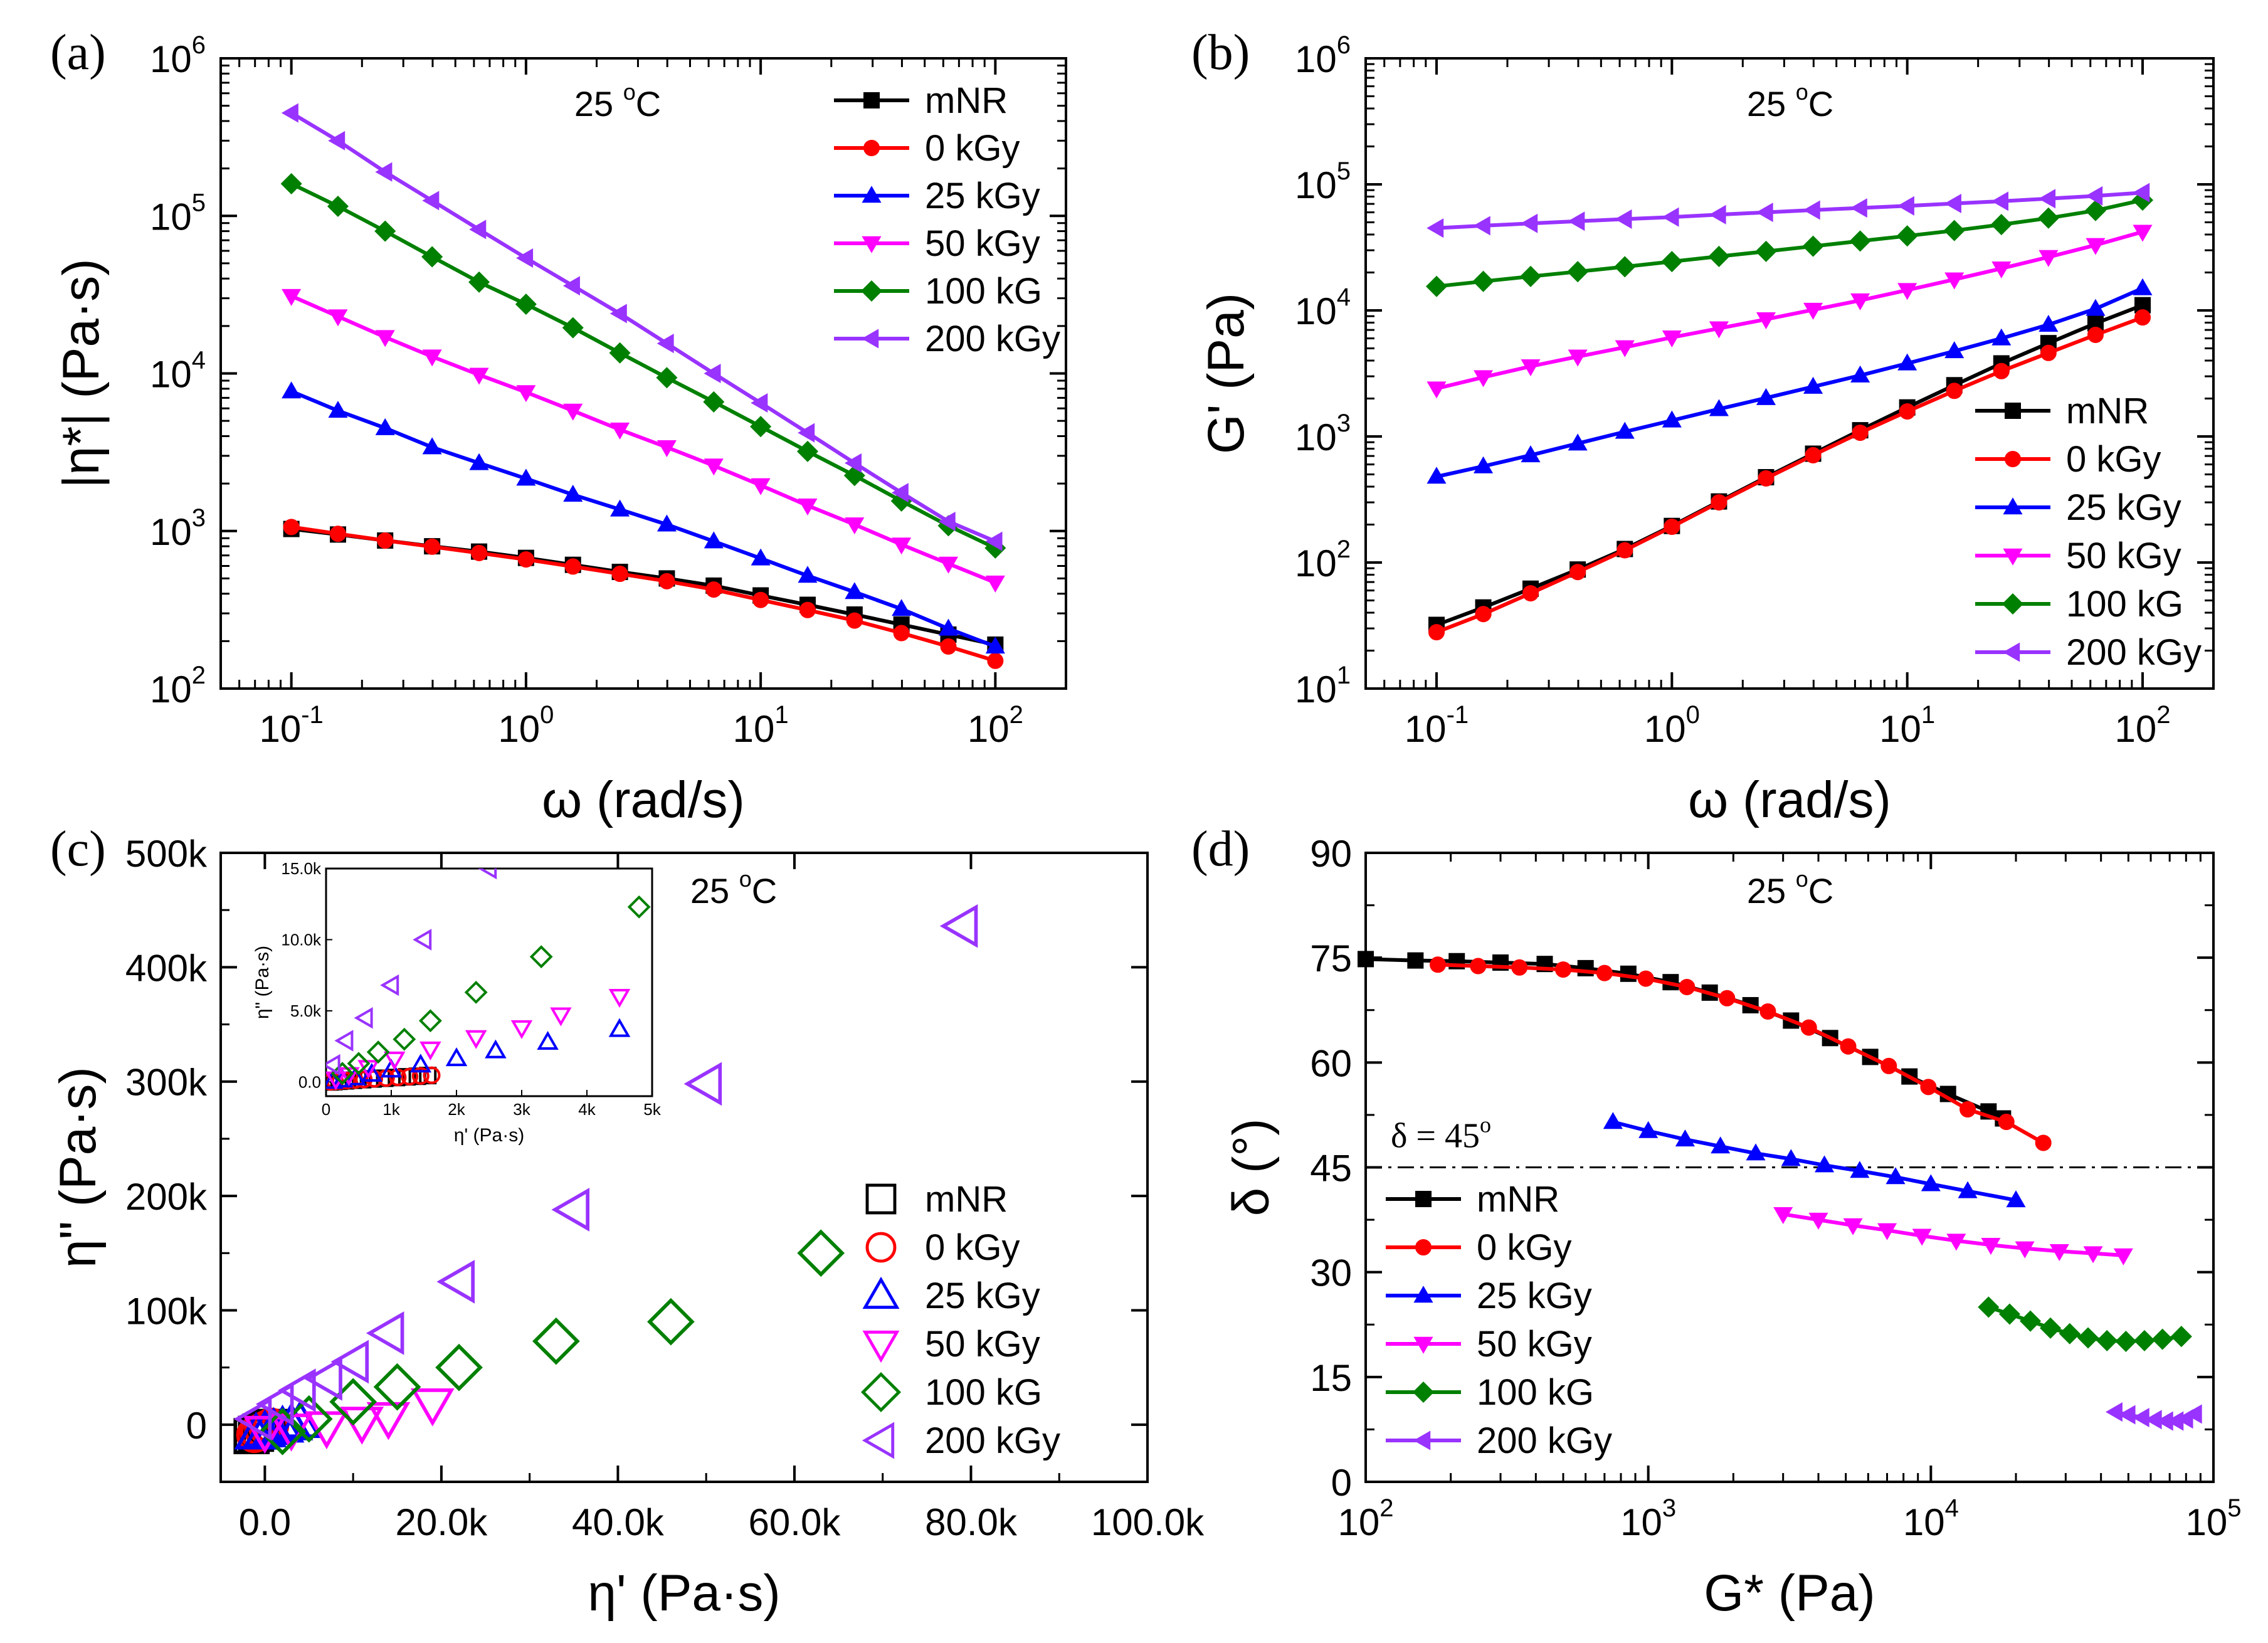 The width and height of the screenshot is (2268, 1643). What do you see at coordinates (982, 196) in the screenshot?
I see `legend-label: 25 kGy` at bounding box center [982, 196].